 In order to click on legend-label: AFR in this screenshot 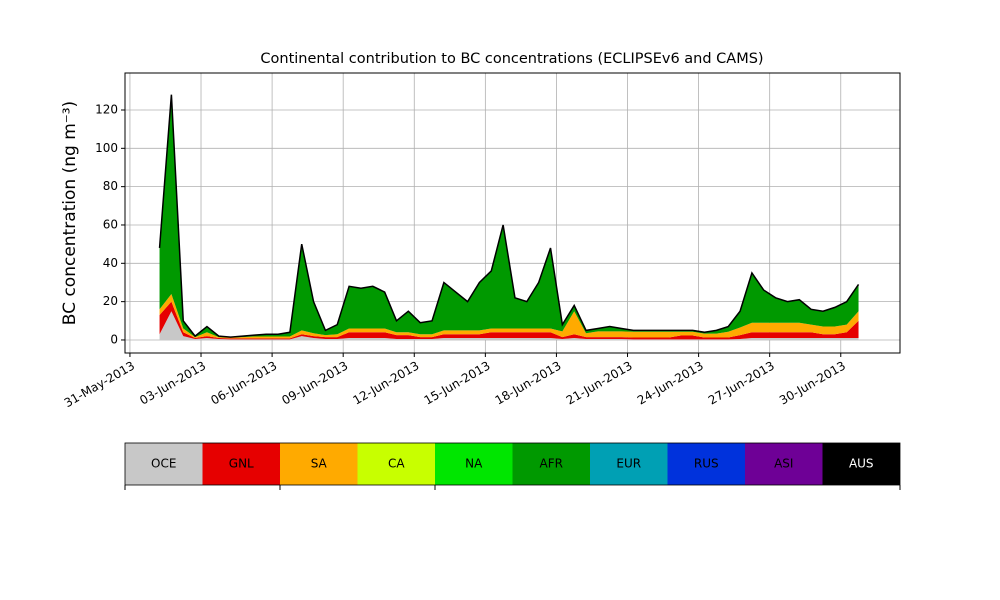, I will do `click(551, 464)`.